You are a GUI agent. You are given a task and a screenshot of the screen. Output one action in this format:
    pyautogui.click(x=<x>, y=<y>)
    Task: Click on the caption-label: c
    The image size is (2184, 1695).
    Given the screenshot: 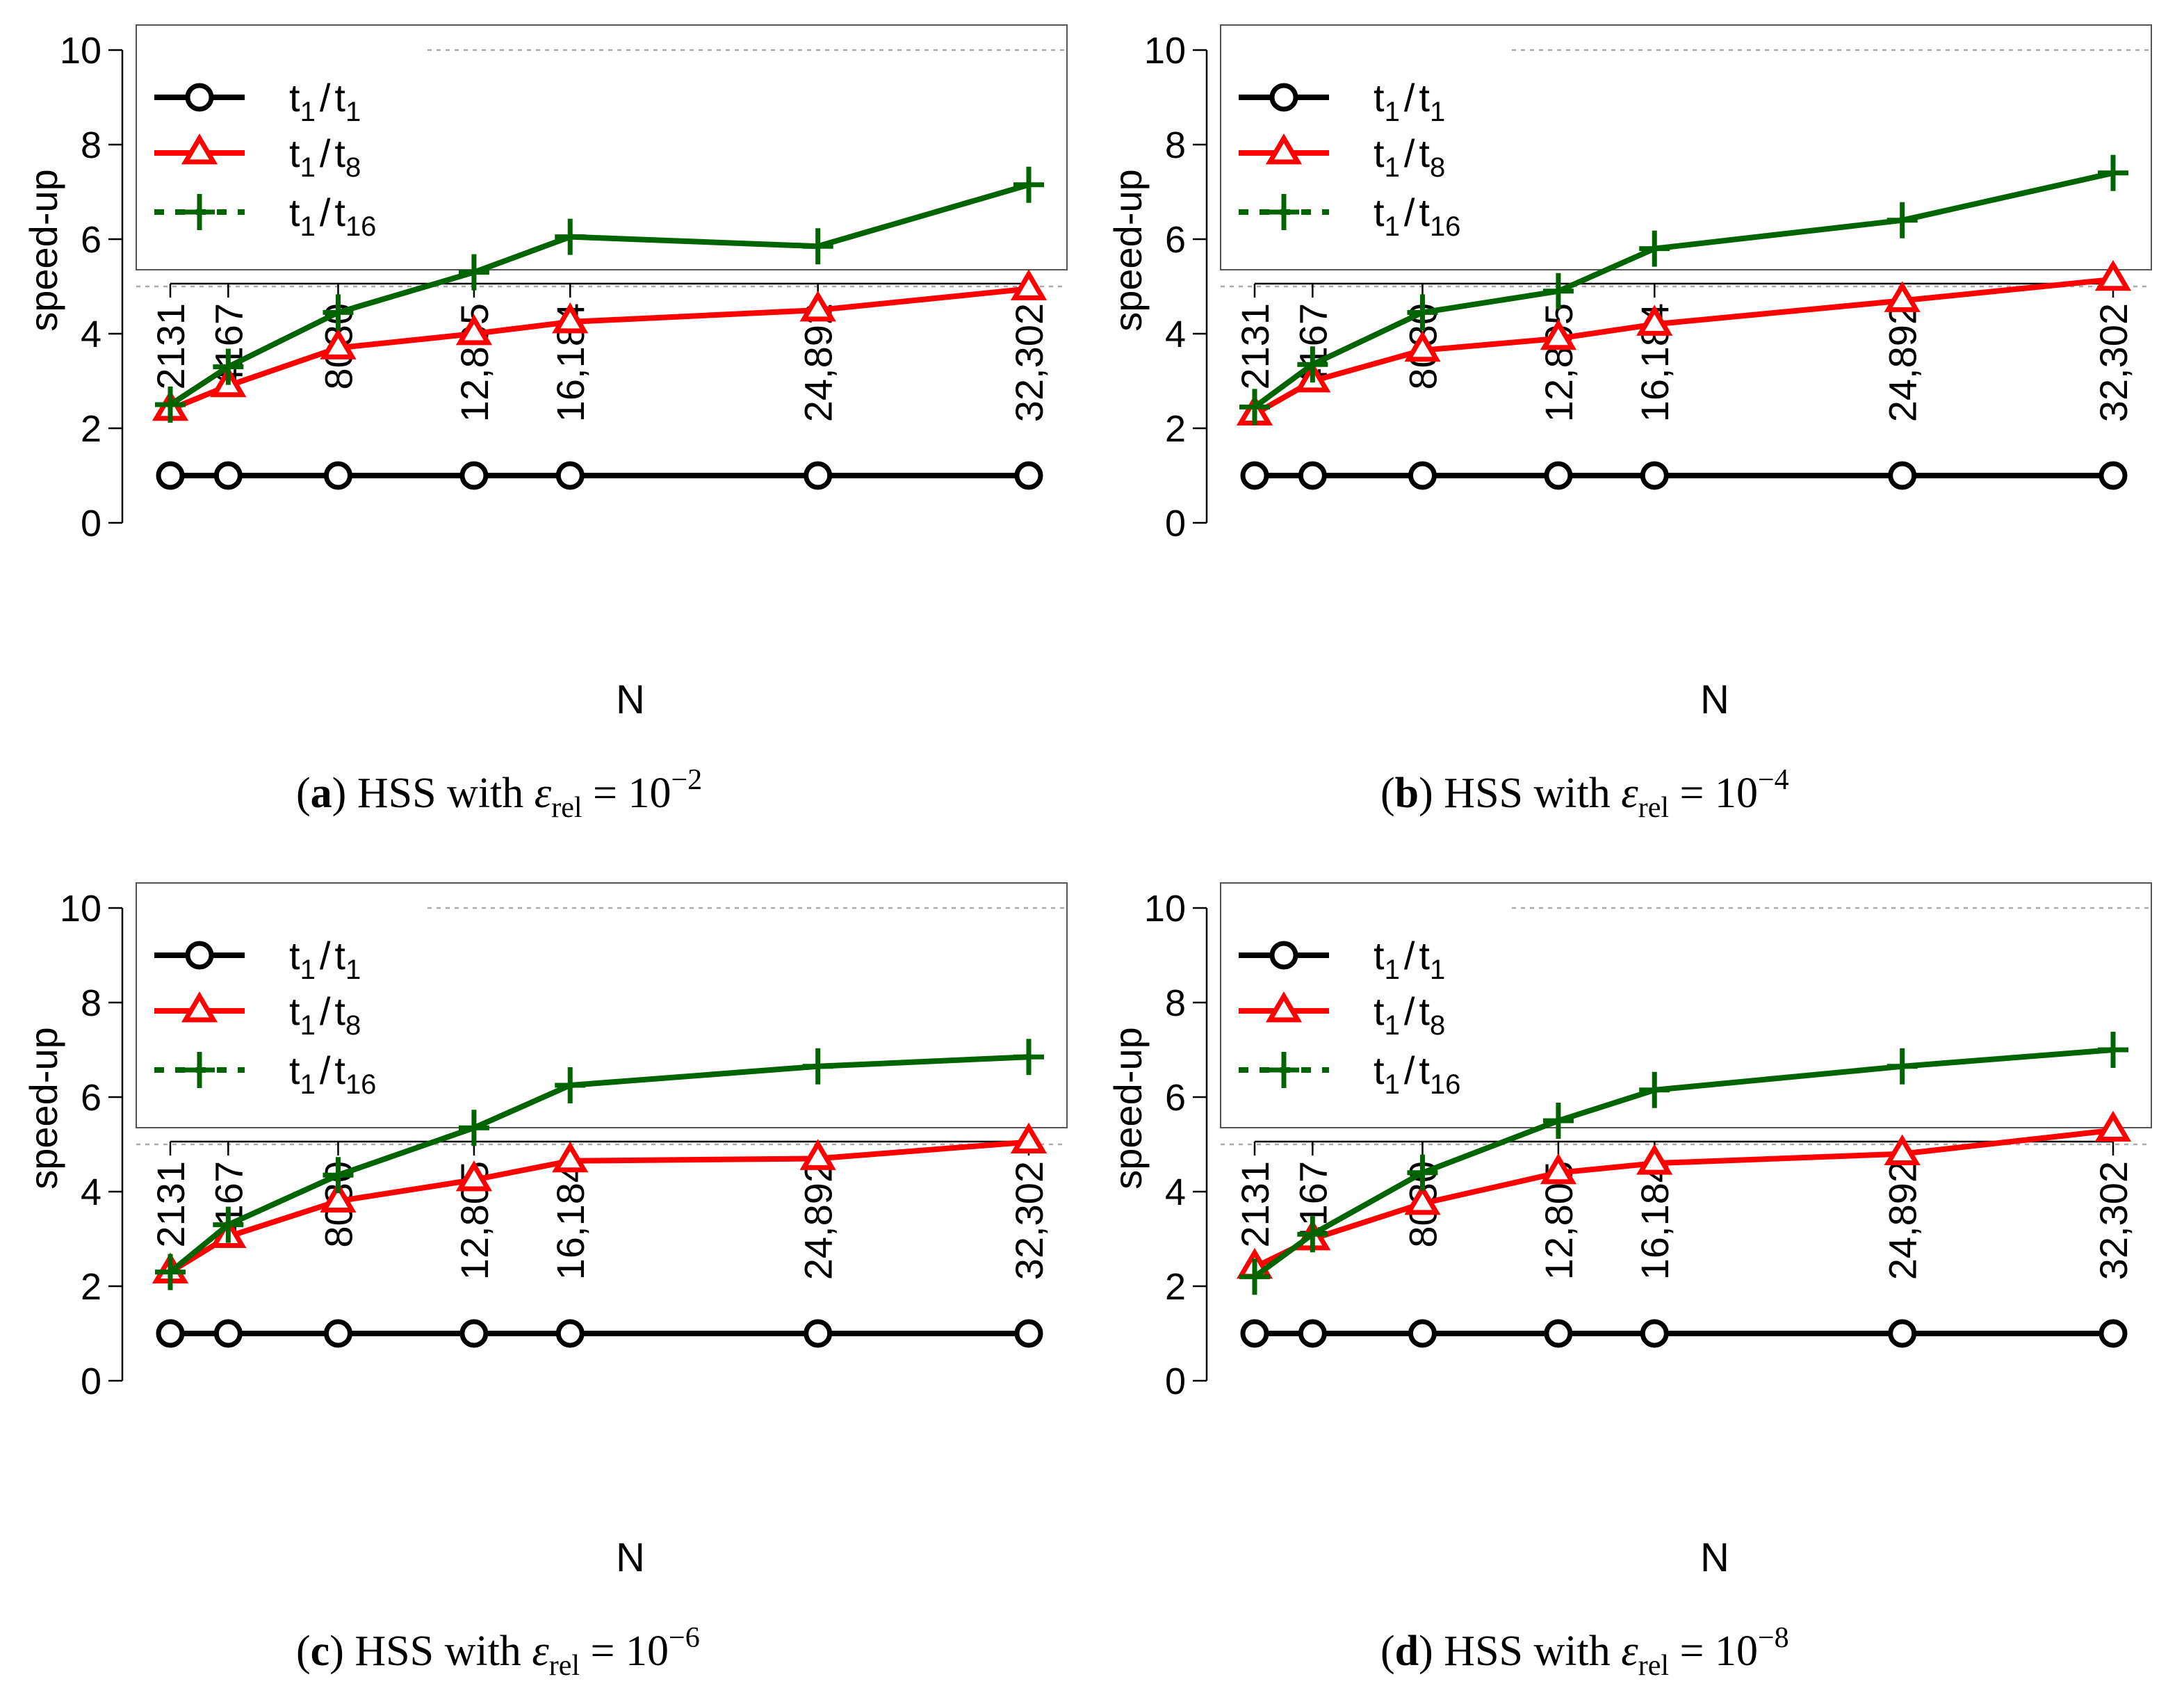 What is the action you would take?
    pyautogui.click(x=320, y=1651)
    